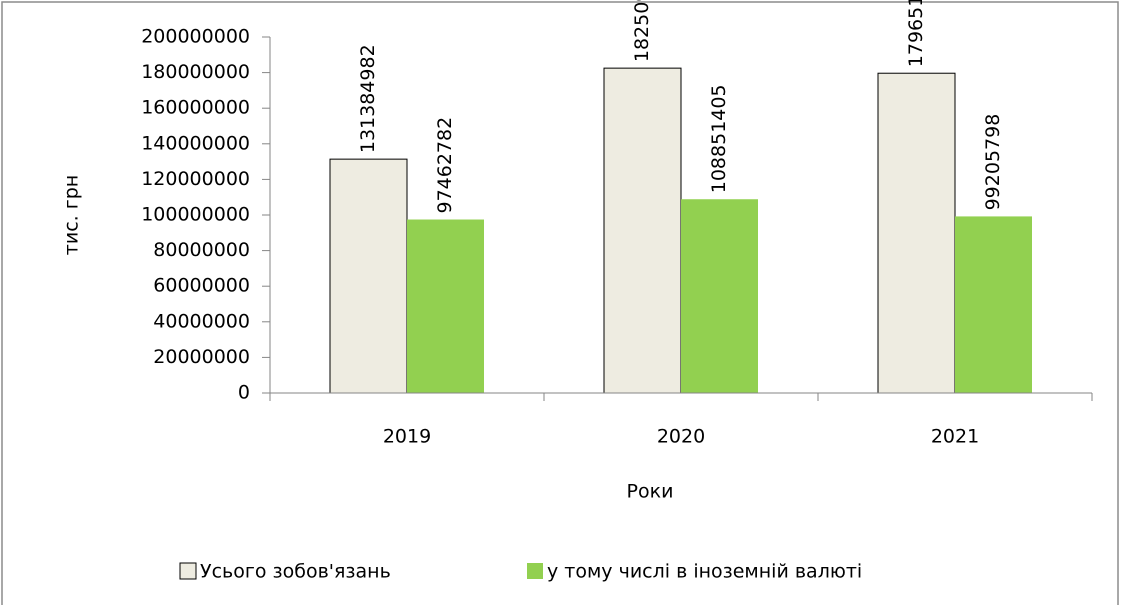 The image size is (1125, 605). I want to click on y-tick-label: 100000000, so click(195, 215).